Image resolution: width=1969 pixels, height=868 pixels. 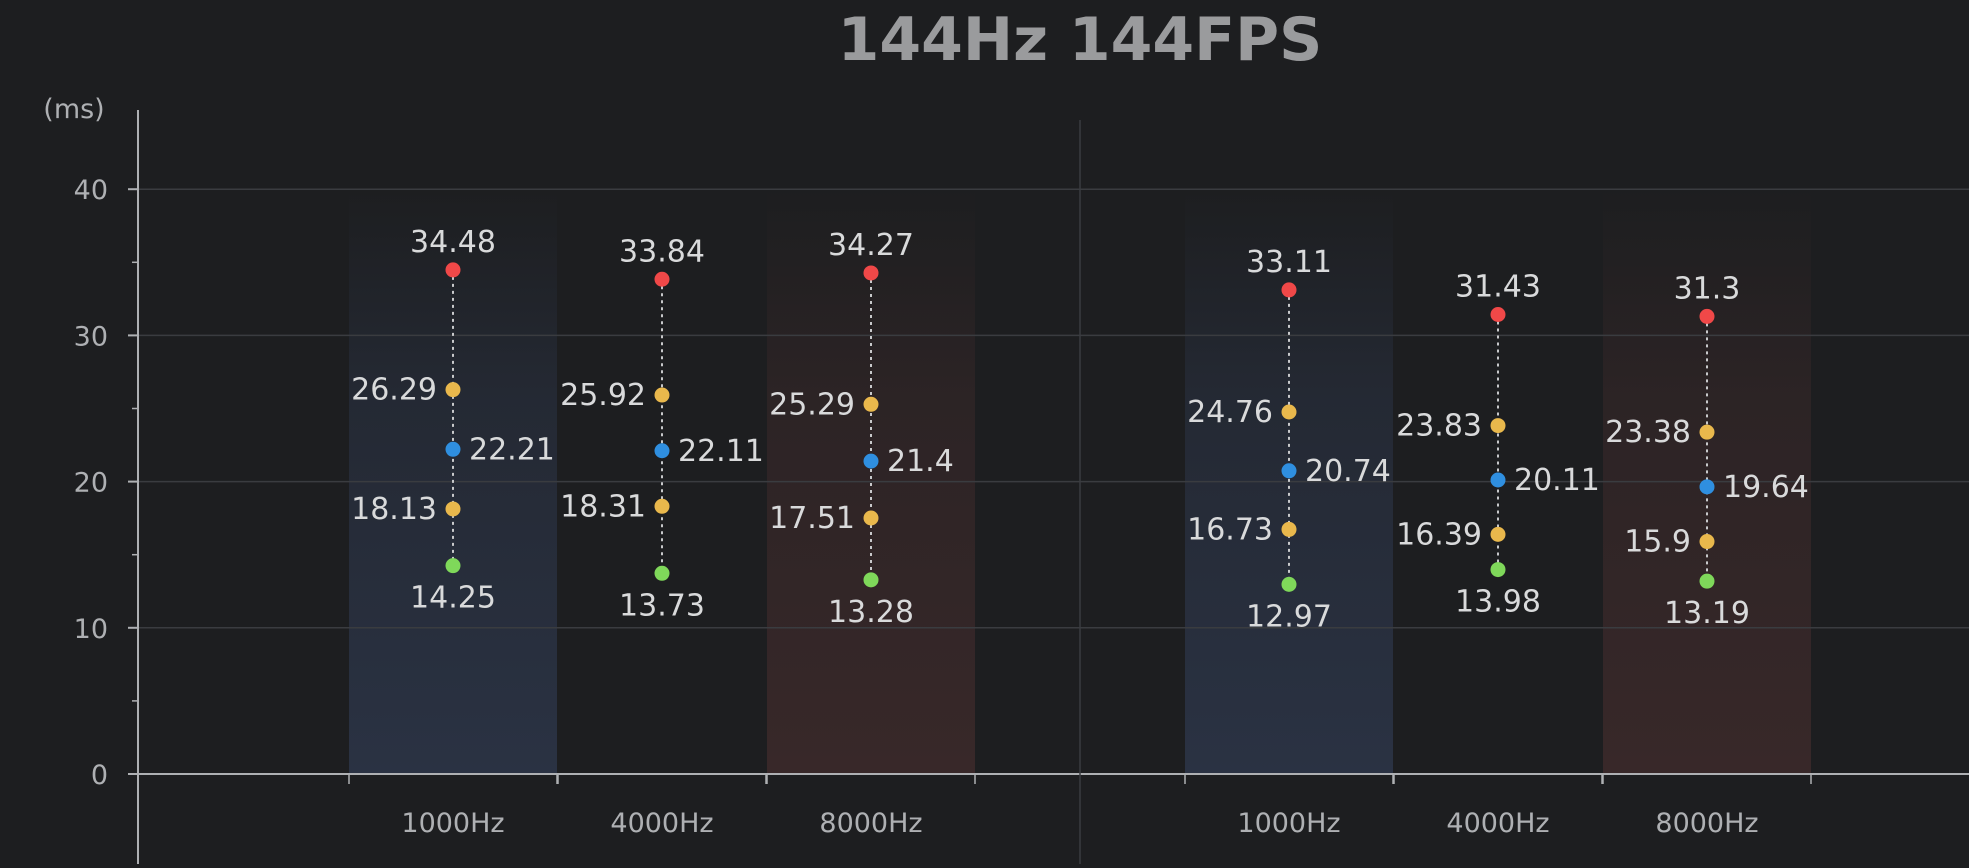 What do you see at coordinates (920, 461) in the screenshot?
I see `data-label-mean: 21.4` at bounding box center [920, 461].